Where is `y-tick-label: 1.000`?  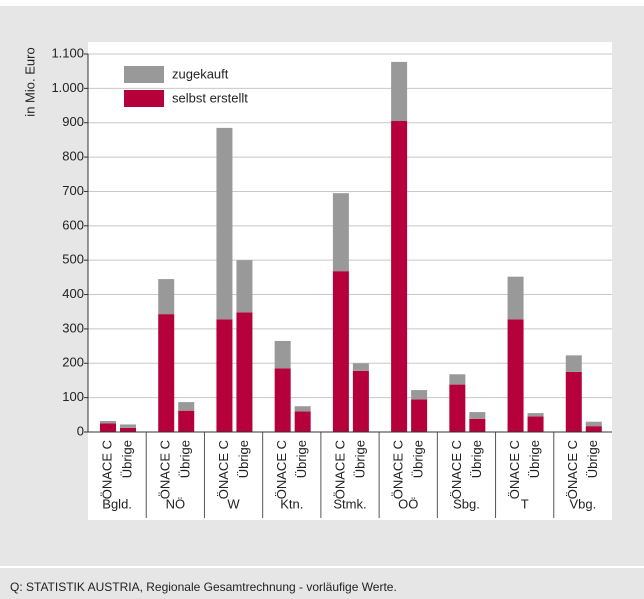 y-tick-label: 1.000 is located at coordinates (67, 87).